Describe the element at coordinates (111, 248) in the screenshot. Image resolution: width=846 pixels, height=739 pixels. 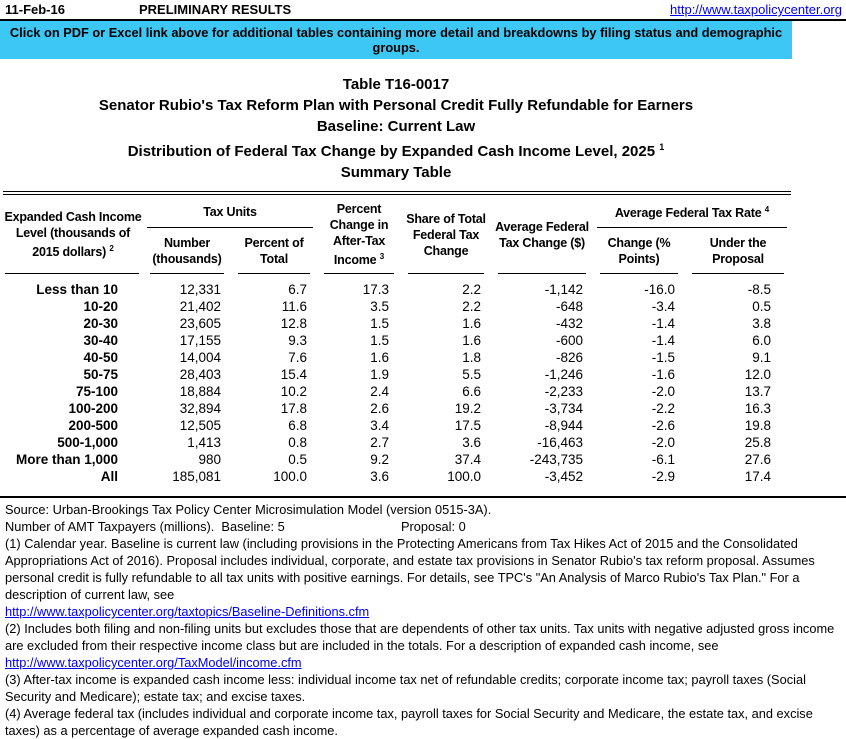
I see `footnote-ref-2: 2` at that location.